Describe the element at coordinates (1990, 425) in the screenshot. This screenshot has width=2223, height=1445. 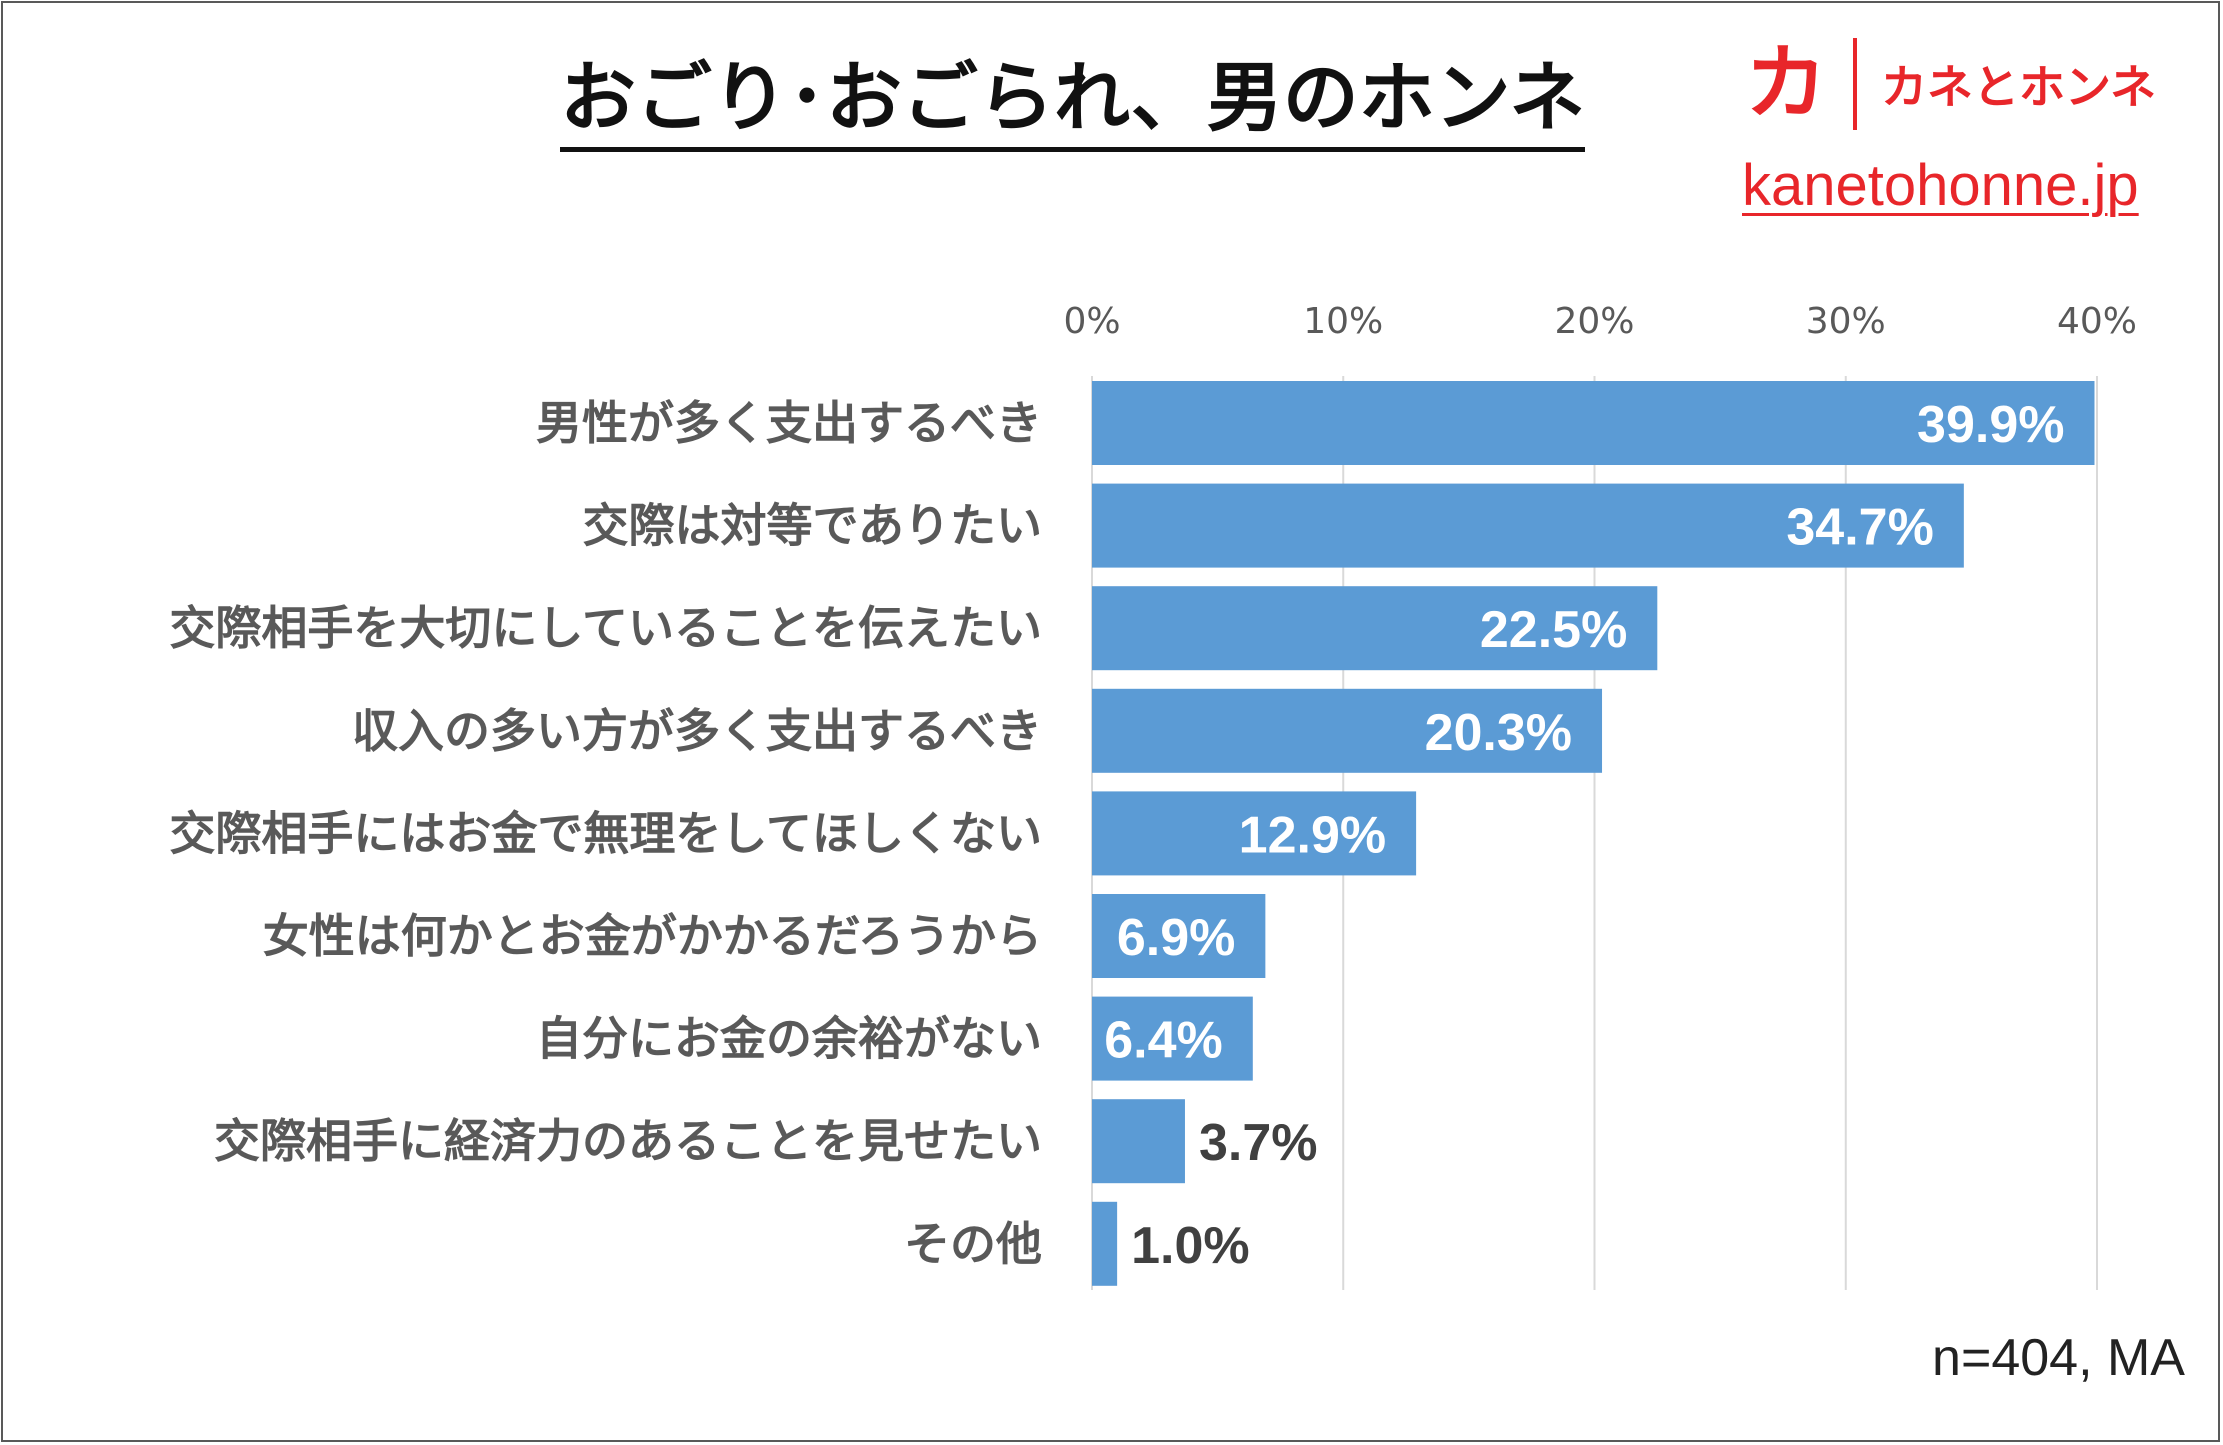
I see `data-label: 39.9%` at that location.